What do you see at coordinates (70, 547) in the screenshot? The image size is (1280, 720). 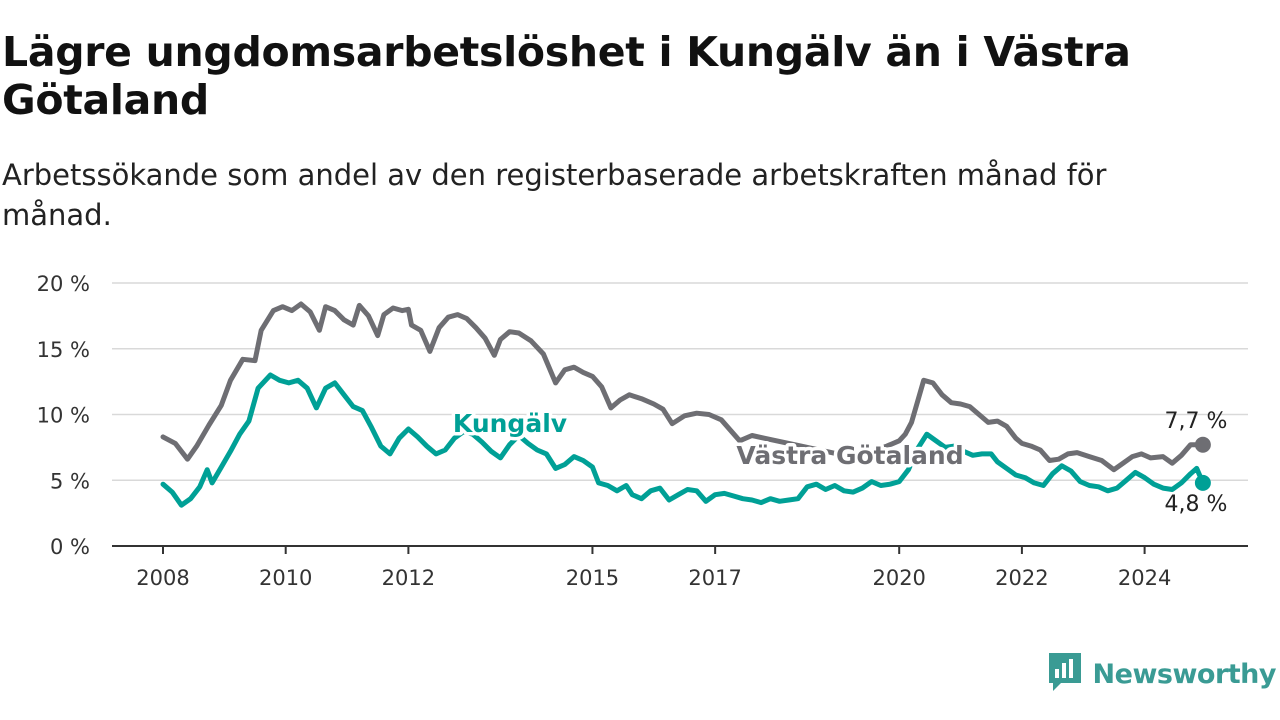 I see `y-tick-label: 0 %` at bounding box center [70, 547].